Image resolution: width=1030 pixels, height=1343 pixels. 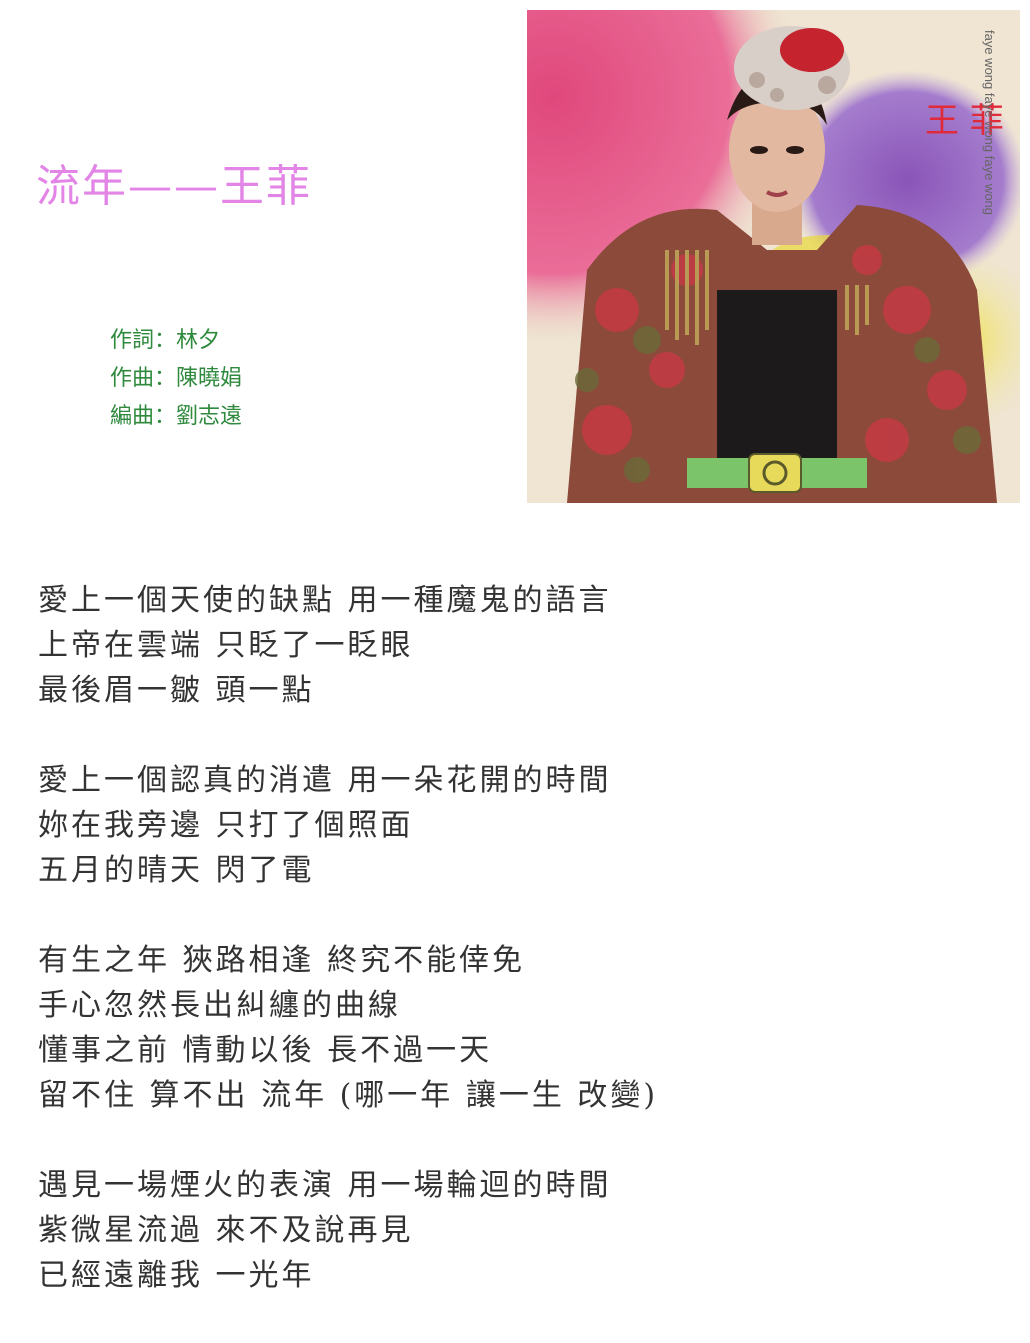 I want to click on lyric-line: 五月的晴天 閃了電, so click(x=176, y=870).